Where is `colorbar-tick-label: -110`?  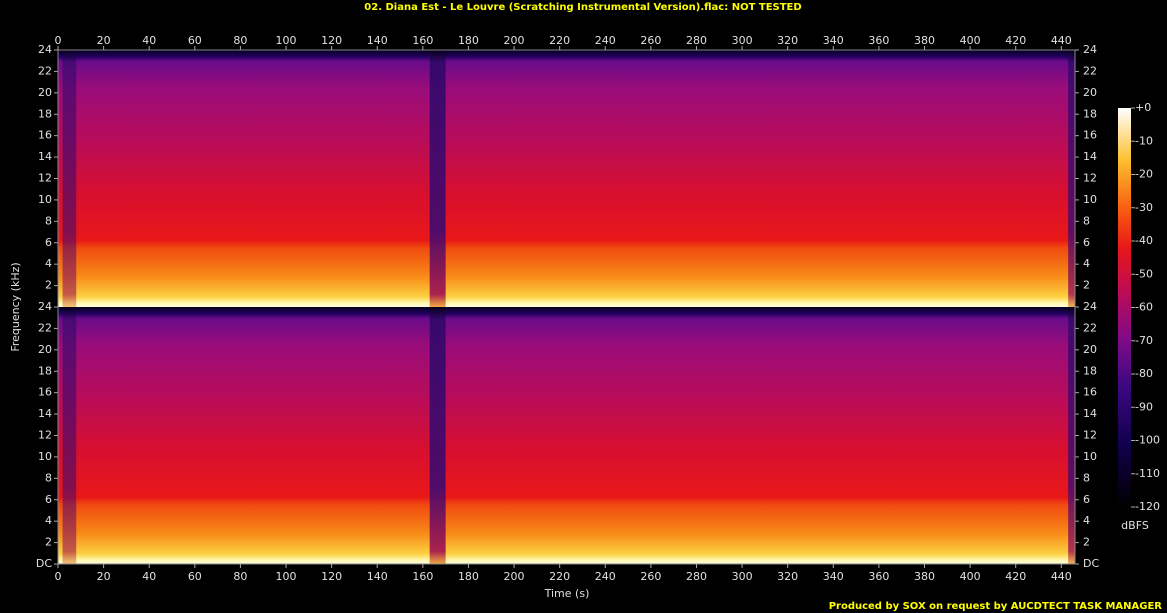
colorbar-tick-label: -110 is located at coordinates (1147, 473).